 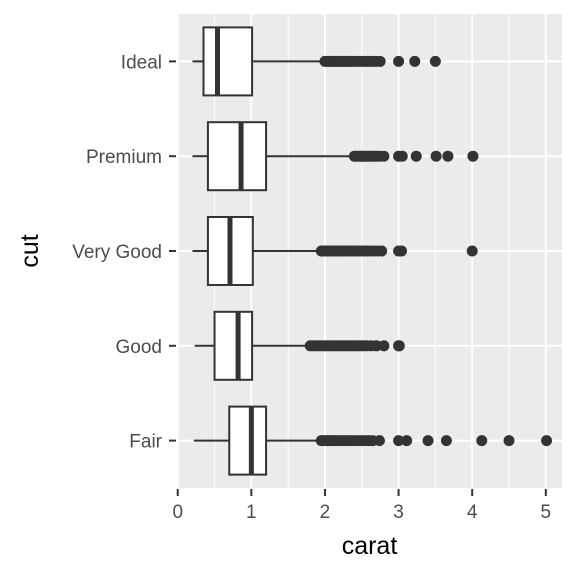 I want to click on box-group-fair, so click(x=373, y=440).